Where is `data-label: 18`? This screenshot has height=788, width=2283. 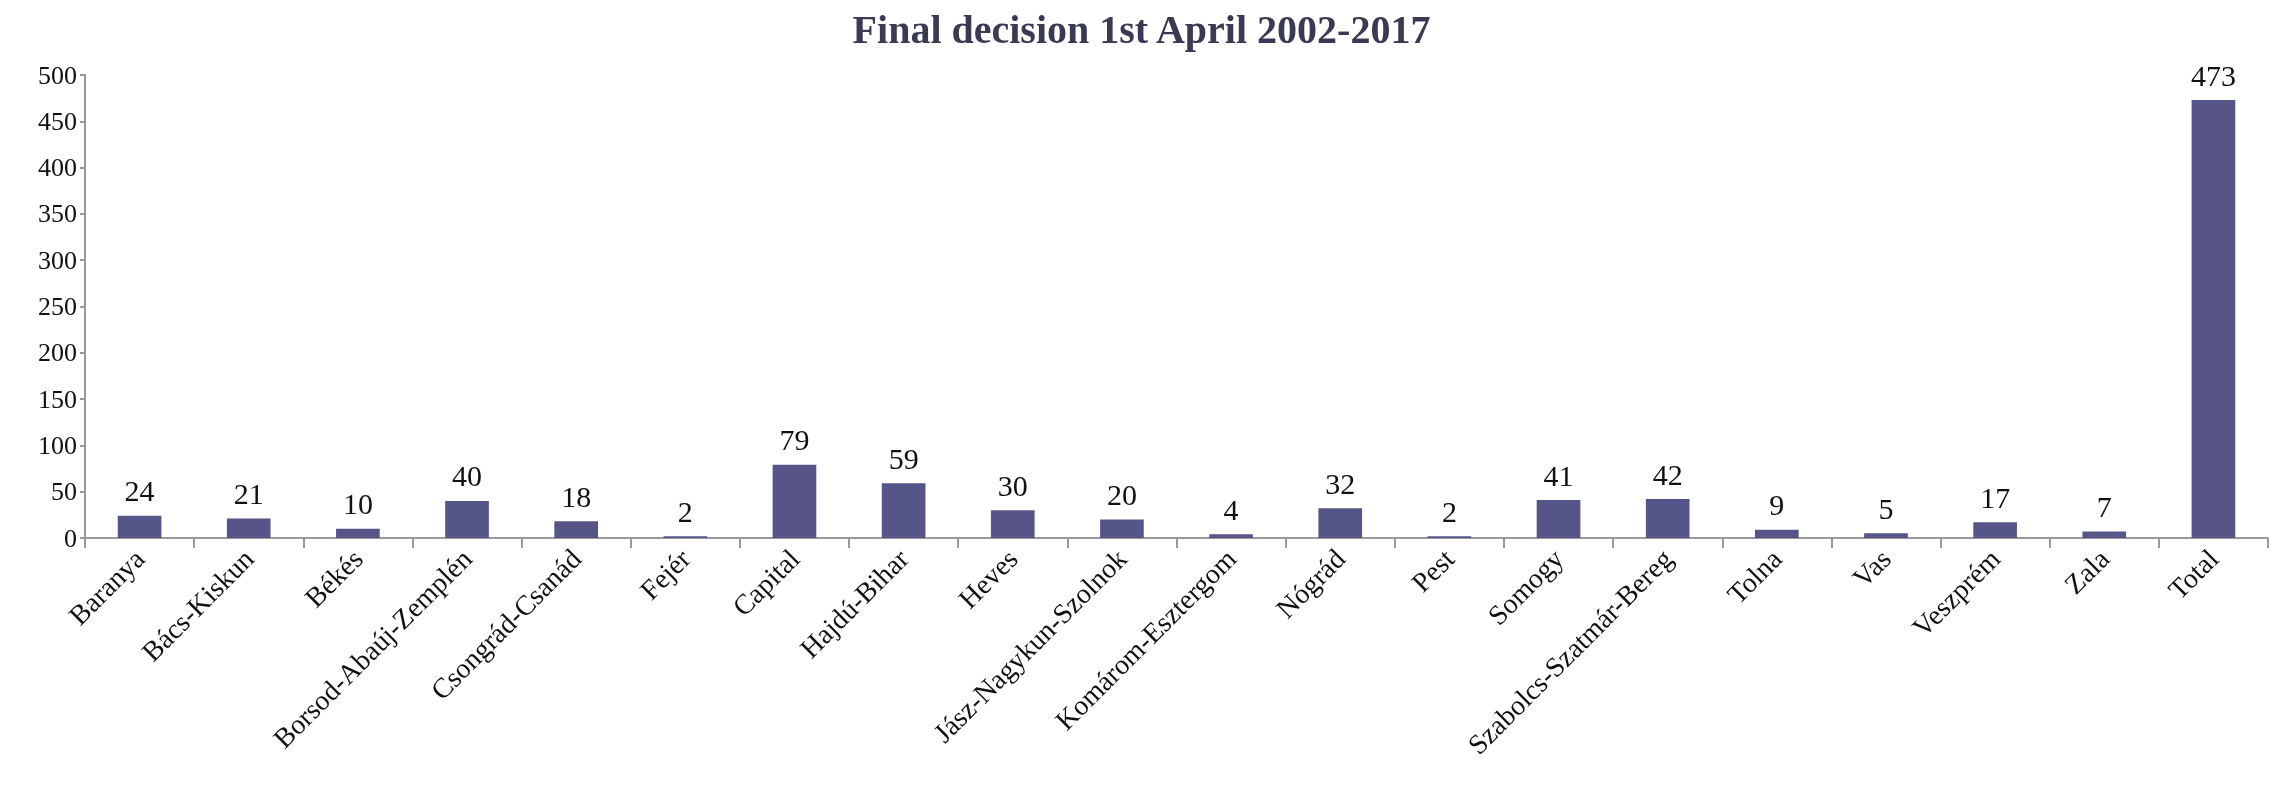
data-label: 18 is located at coordinates (576, 496).